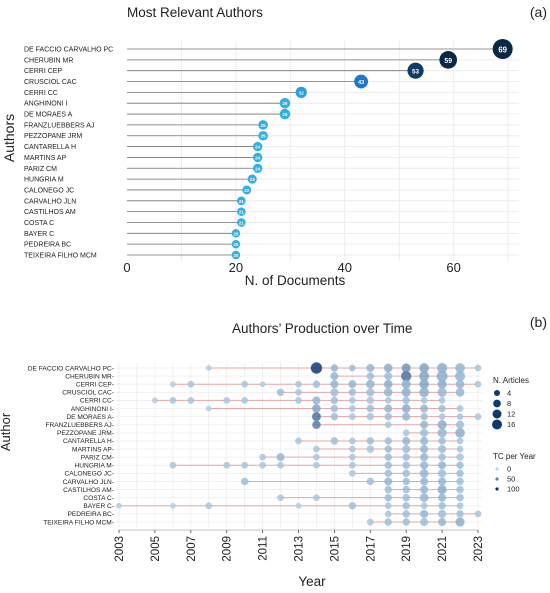  What do you see at coordinates (244, 400) in the screenshot?
I see `point-cerri-cc-2010` at bounding box center [244, 400].